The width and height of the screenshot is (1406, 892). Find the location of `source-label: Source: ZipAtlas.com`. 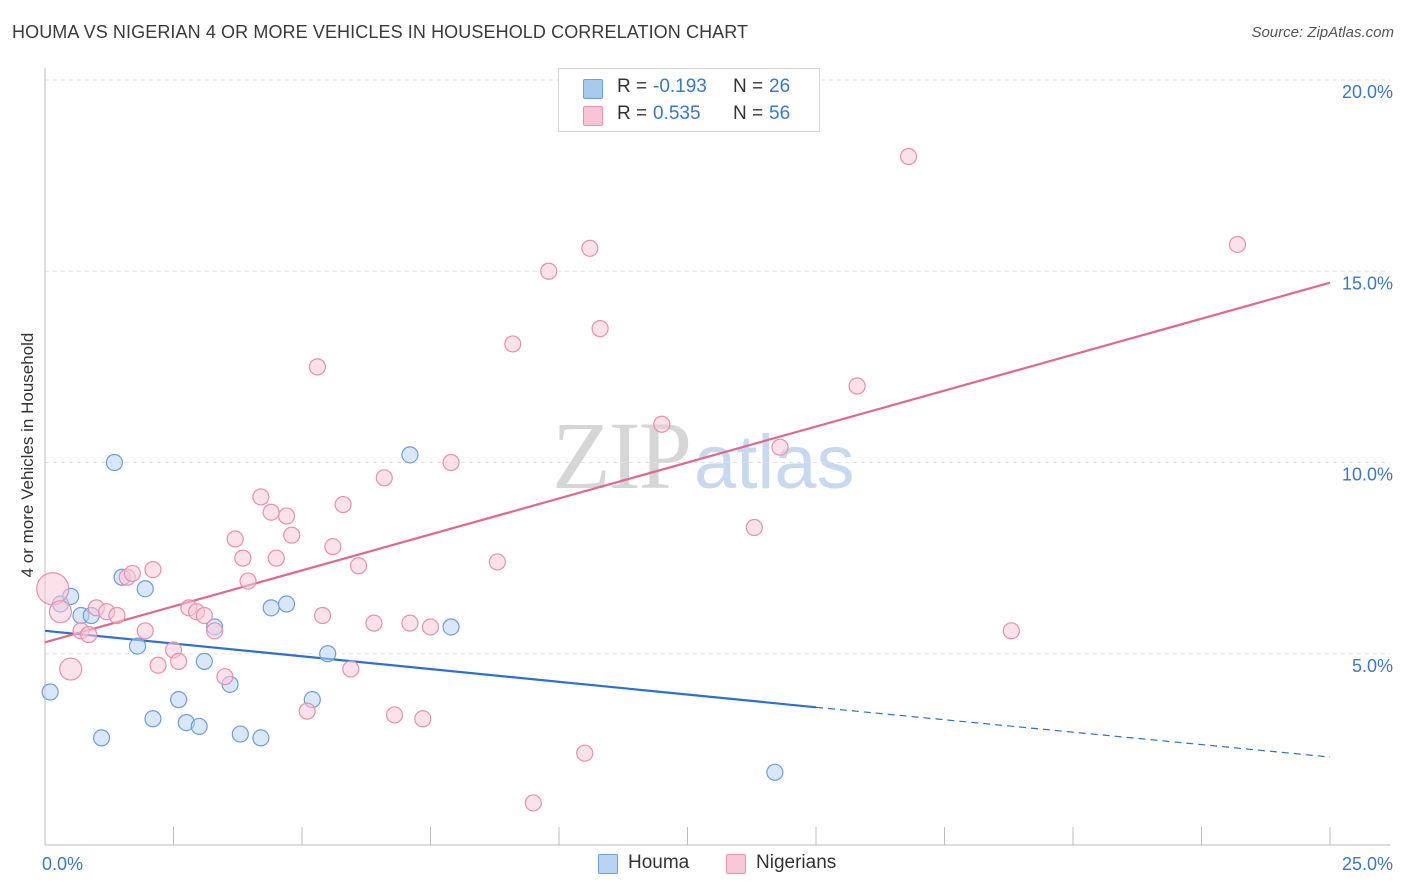

source-label: Source: ZipAtlas.com is located at coordinates (1322, 32).